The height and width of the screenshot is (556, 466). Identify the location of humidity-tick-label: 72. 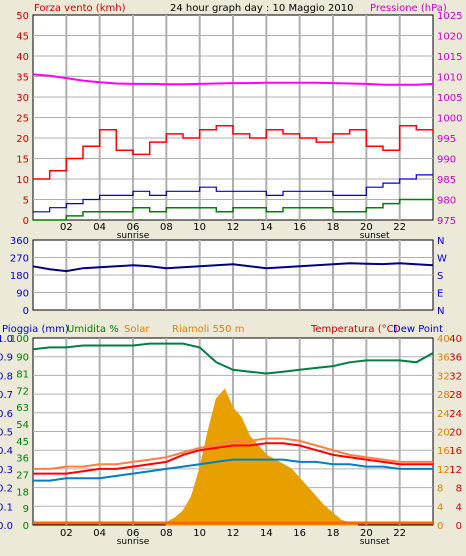
(22, 391).